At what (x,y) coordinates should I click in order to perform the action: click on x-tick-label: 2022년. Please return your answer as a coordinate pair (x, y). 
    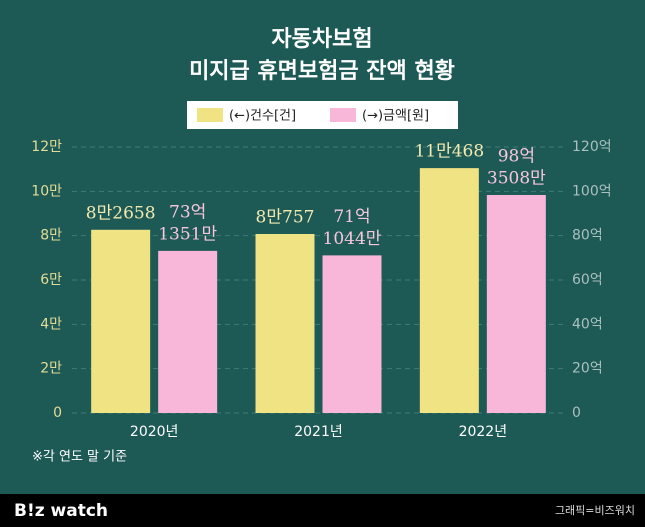
    Looking at the image, I should click on (483, 432).